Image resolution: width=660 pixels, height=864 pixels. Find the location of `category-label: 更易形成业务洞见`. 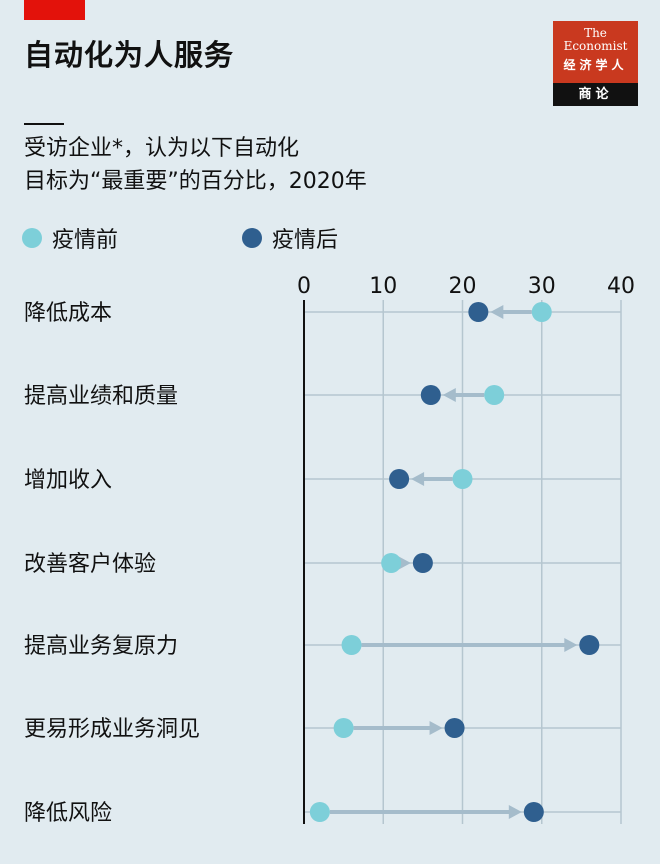

category-label: 更易形成业务洞见 is located at coordinates (112, 729).